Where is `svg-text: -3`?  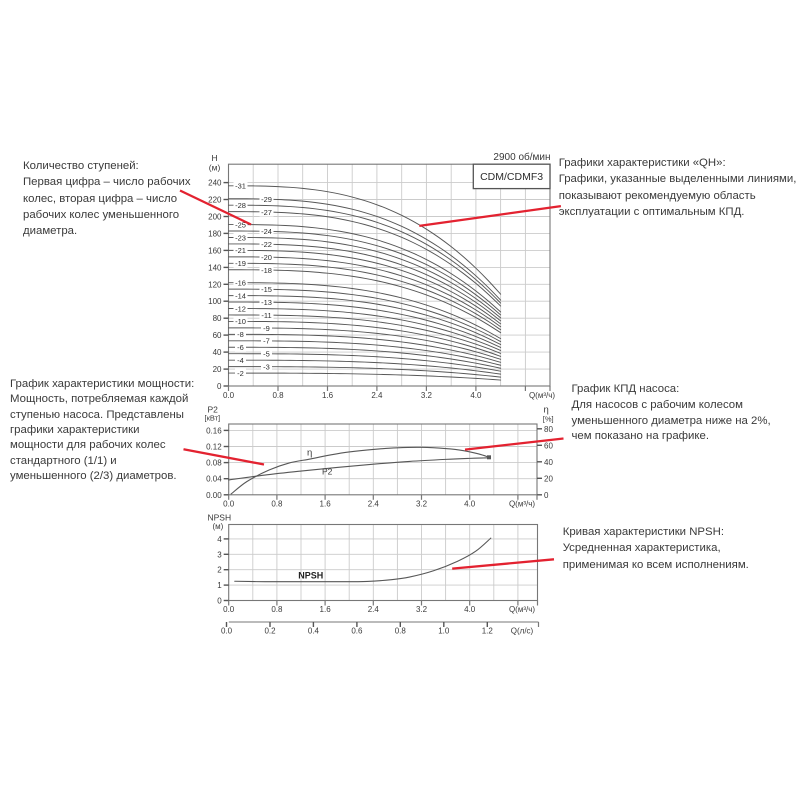
svg-text: -3 is located at coordinates (266, 367).